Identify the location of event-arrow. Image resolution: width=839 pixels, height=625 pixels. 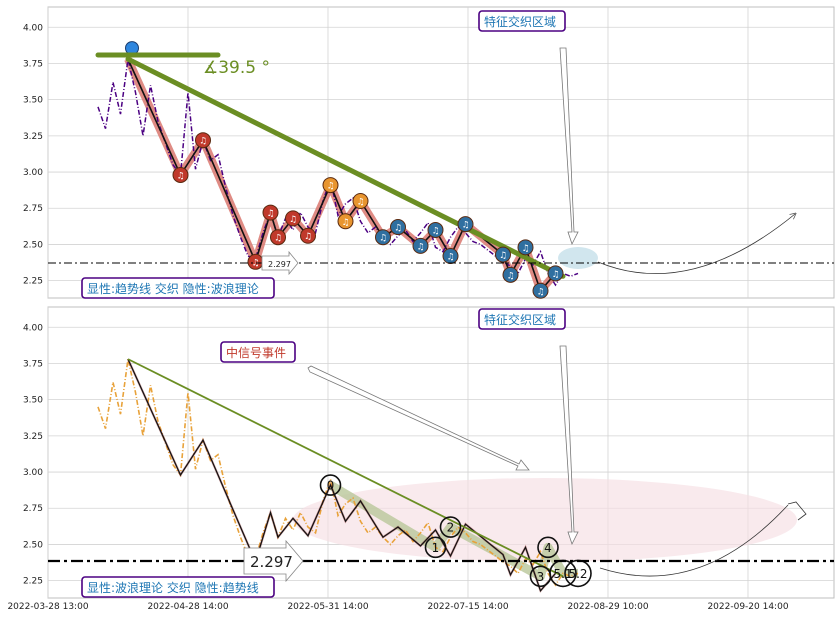
(418, 418).